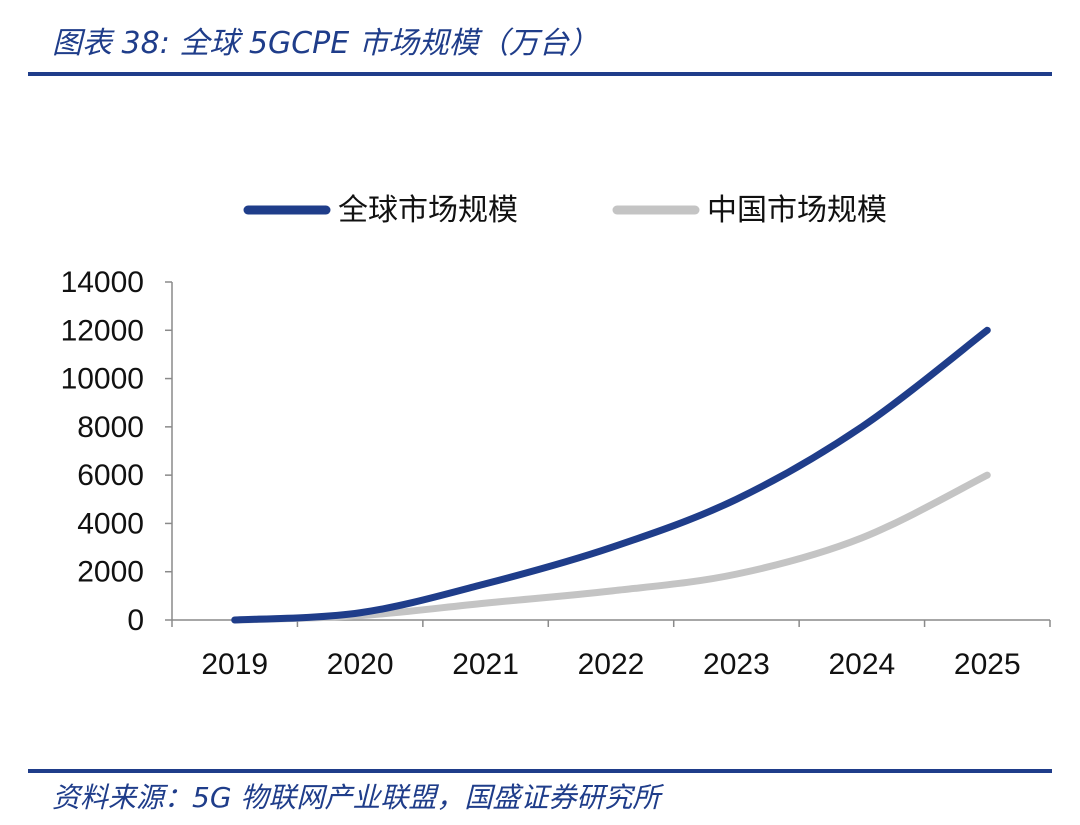 The image size is (1080, 825). I want to click on x-axis: 2019 2020 2021 2022 2023 2024 2025, so click(611, 650).